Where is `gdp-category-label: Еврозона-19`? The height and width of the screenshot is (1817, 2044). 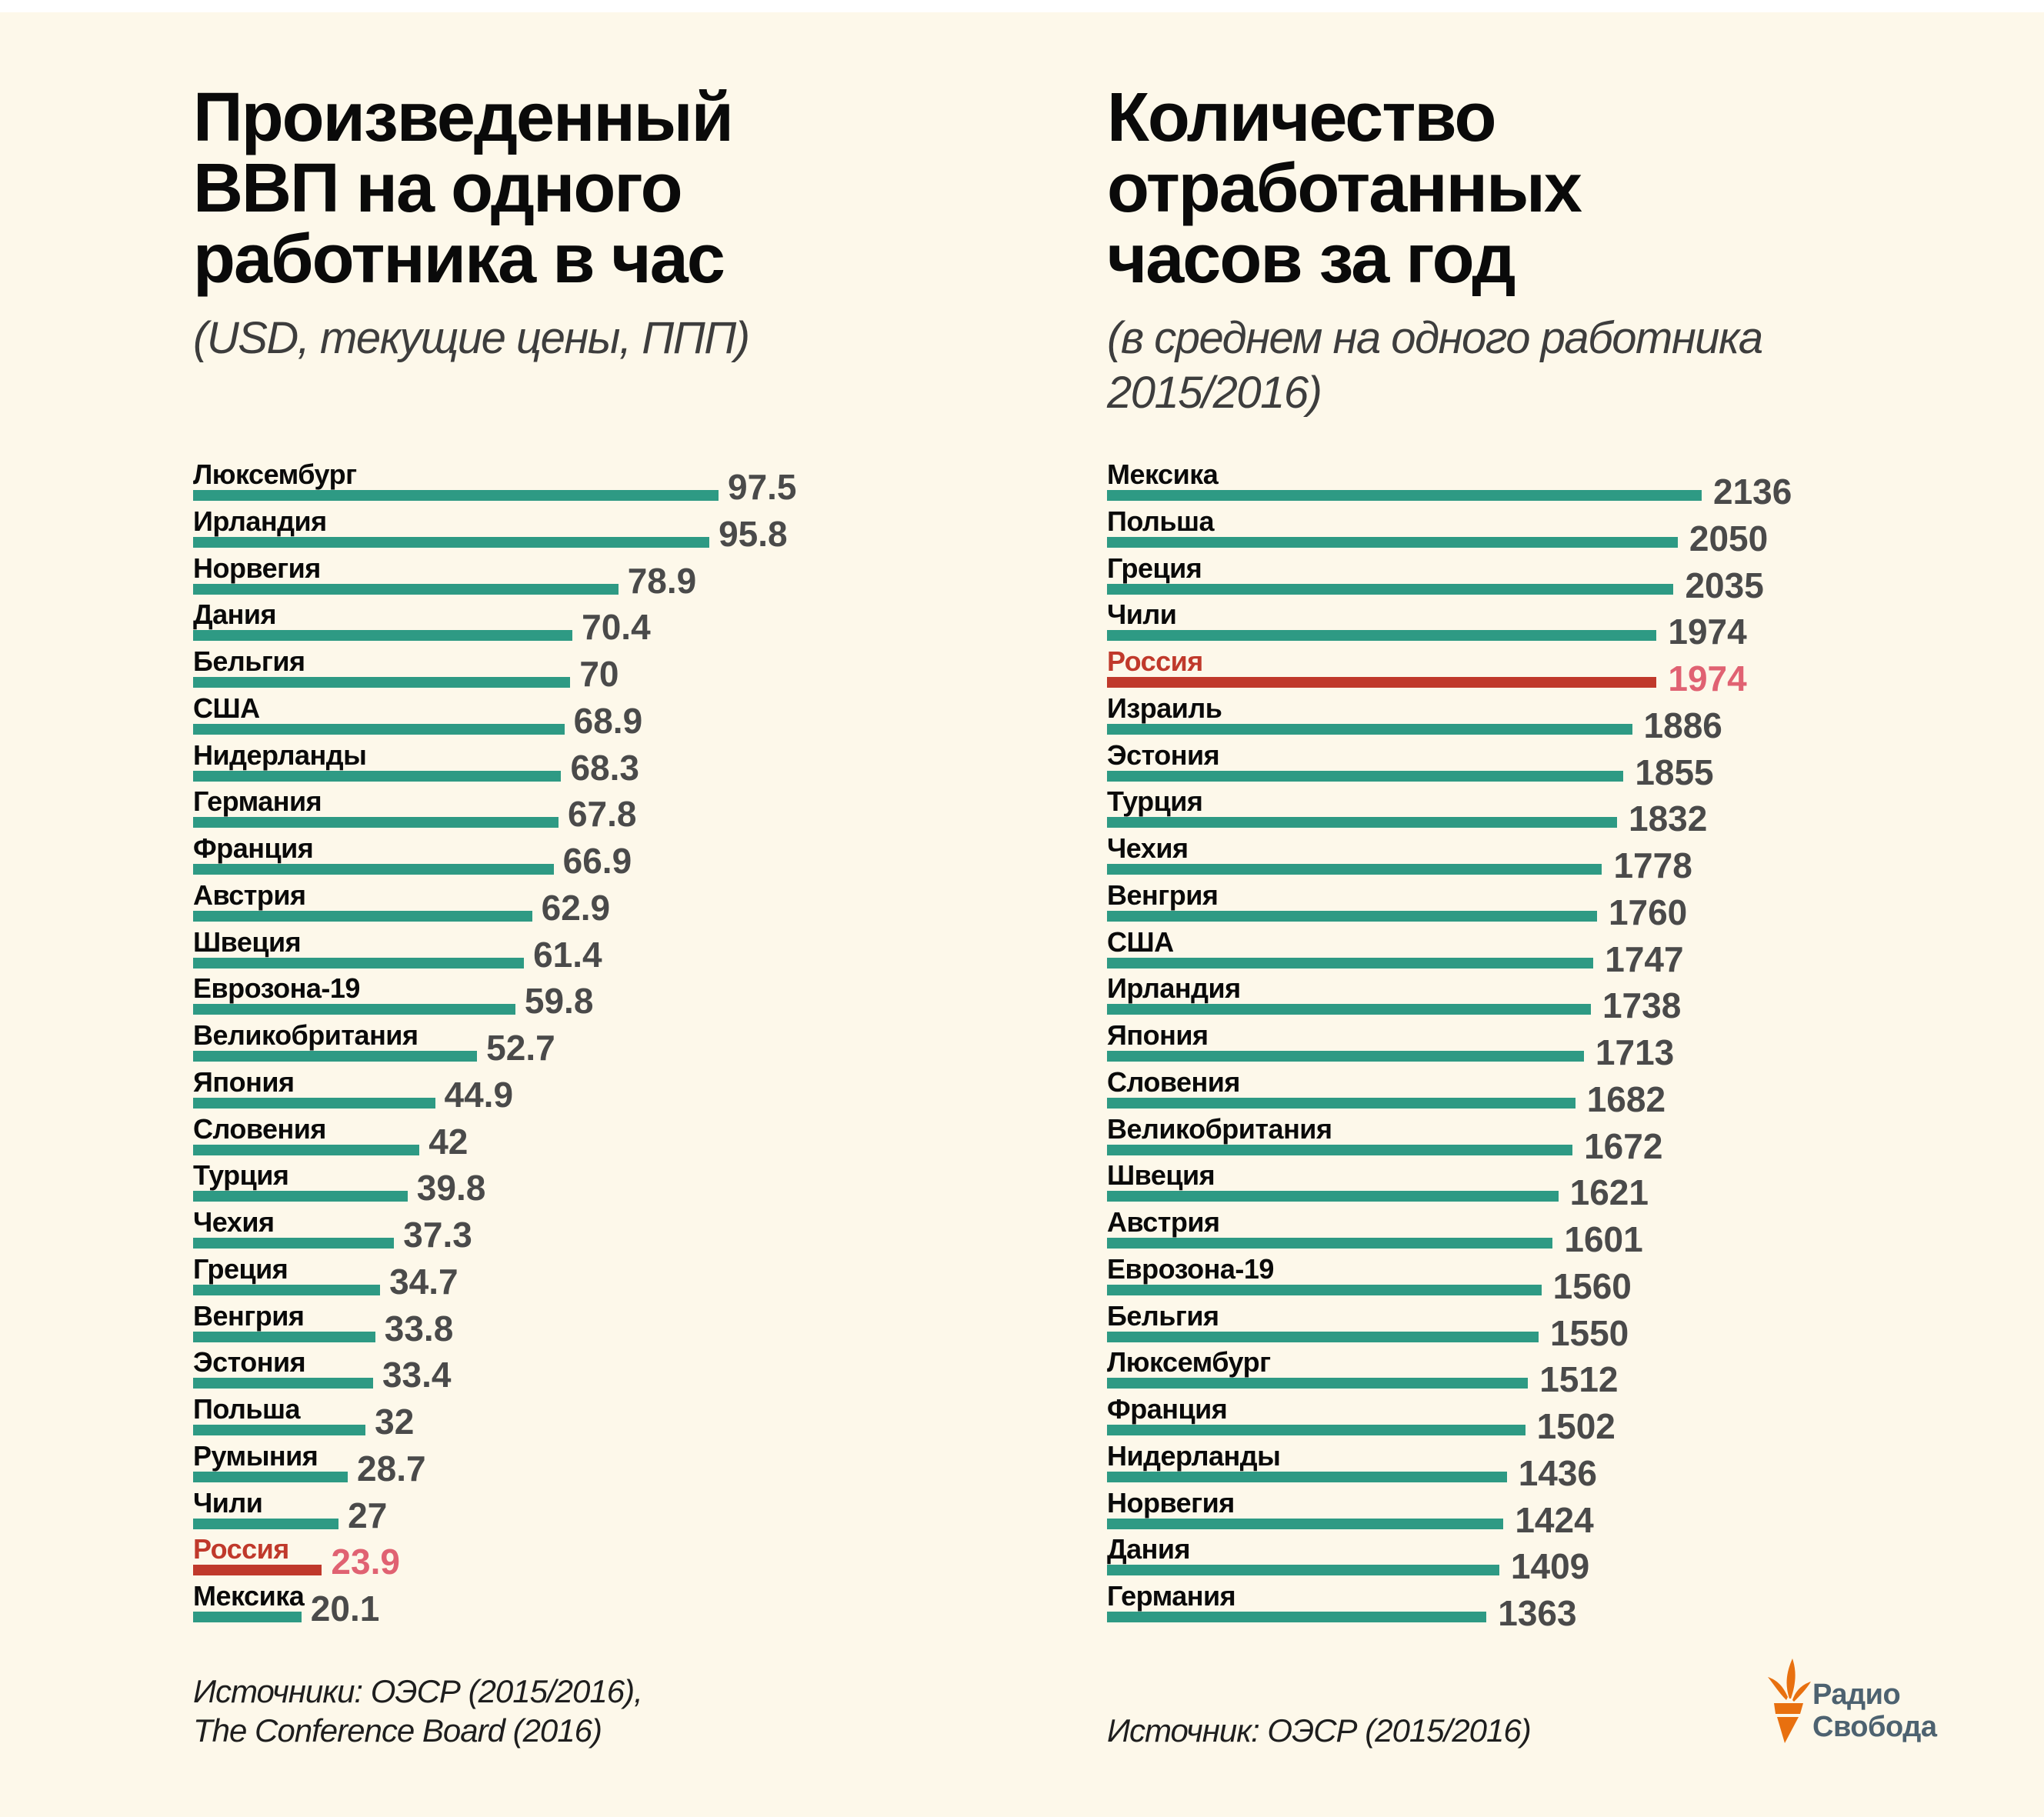 gdp-category-label: Еврозона-19 is located at coordinates (276, 988).